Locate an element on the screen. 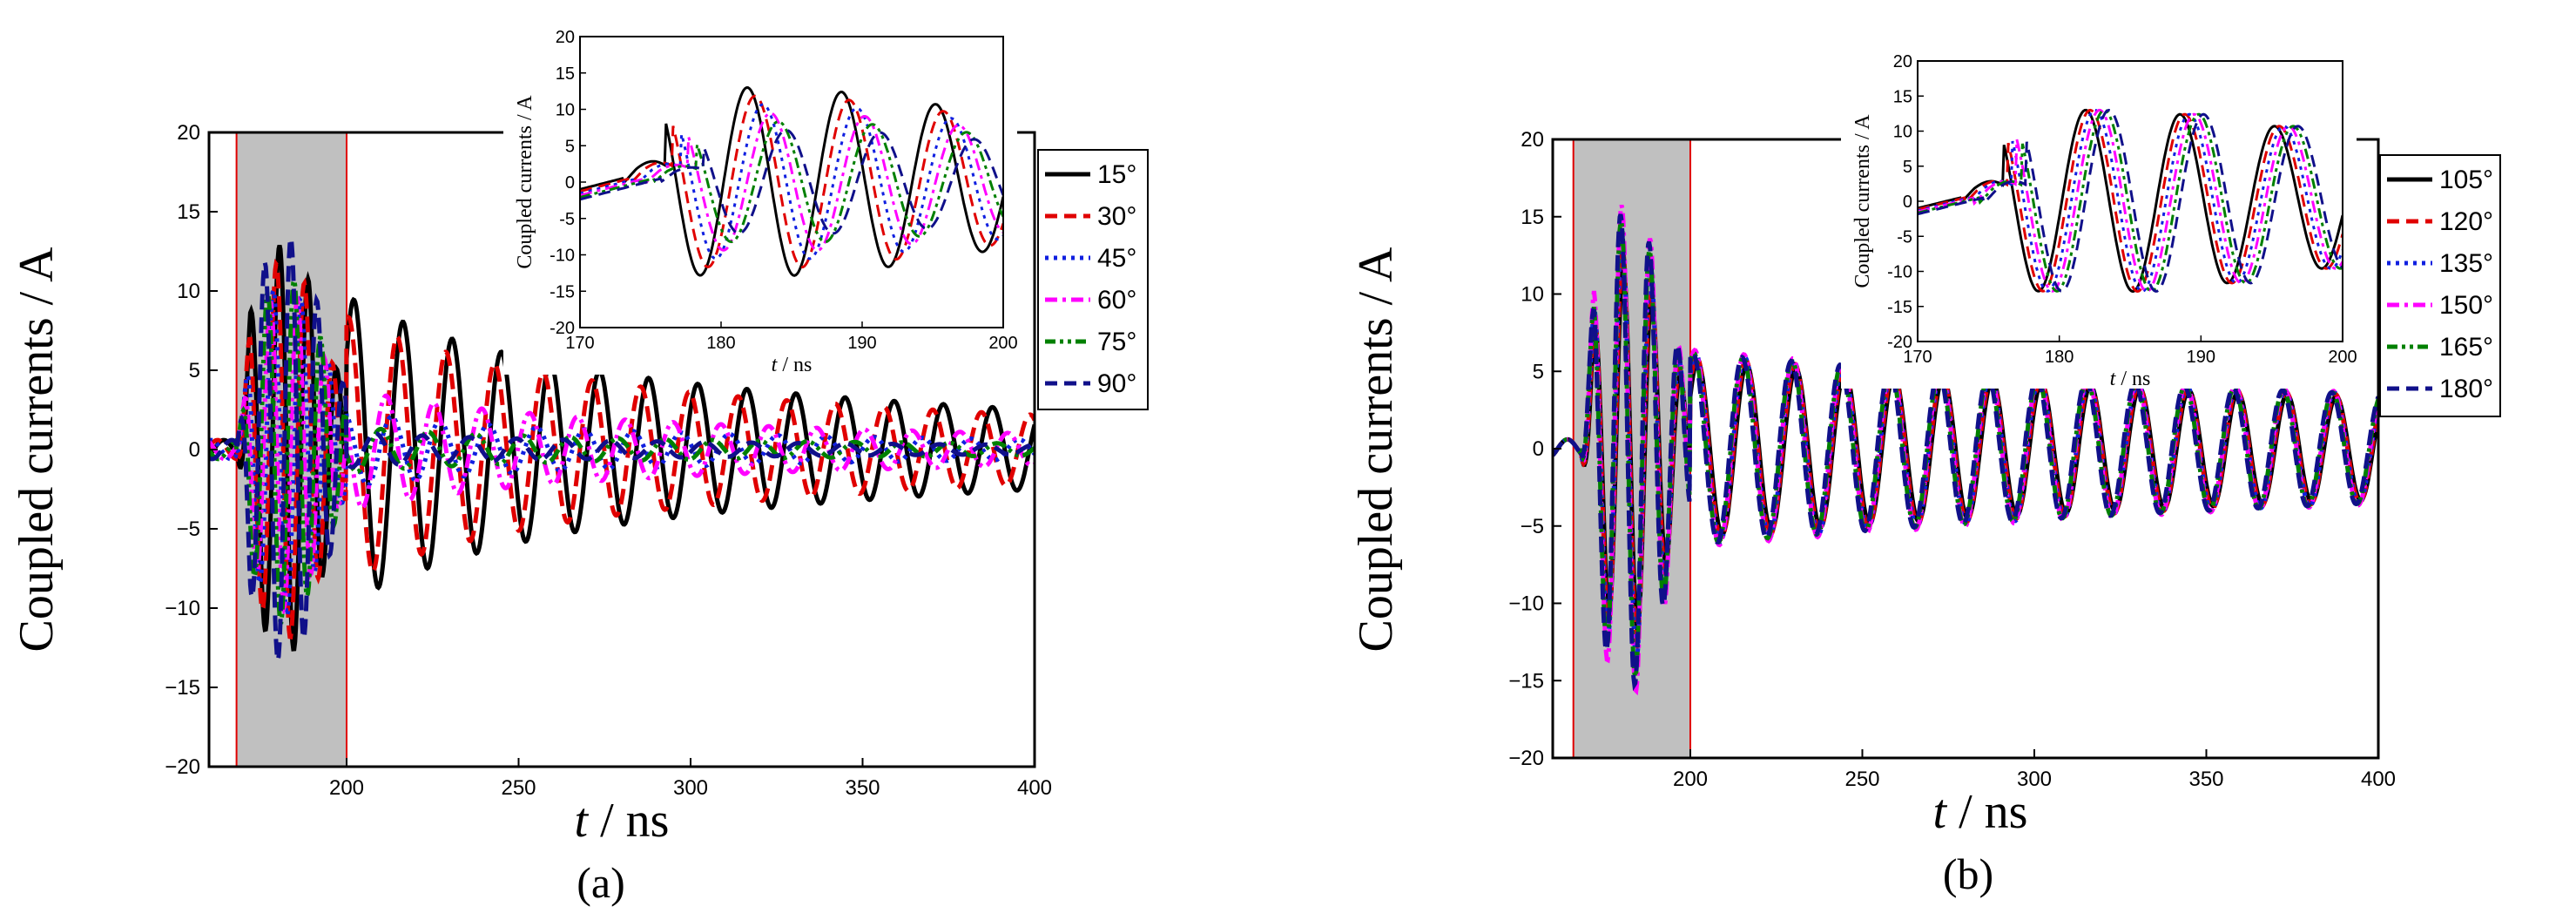 This screenshot has height=920, width=2576. inset-y-tick-label: -20 is located at coordinates (1900, 342).